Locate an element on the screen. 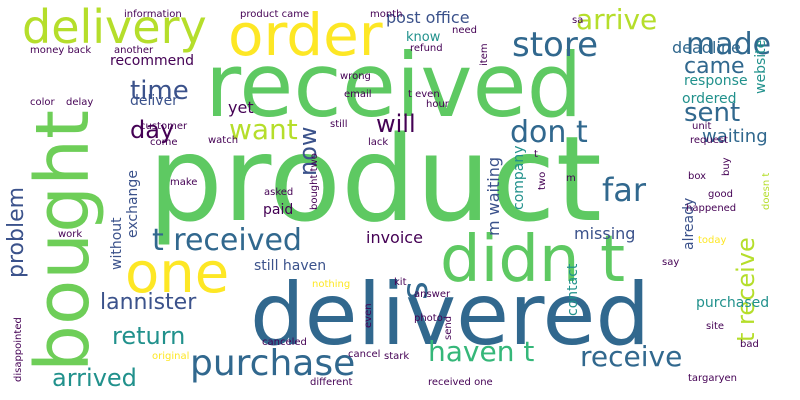 This screenshot has height=400, width=800. word-lack: lack is located at coordinates (378, 142).